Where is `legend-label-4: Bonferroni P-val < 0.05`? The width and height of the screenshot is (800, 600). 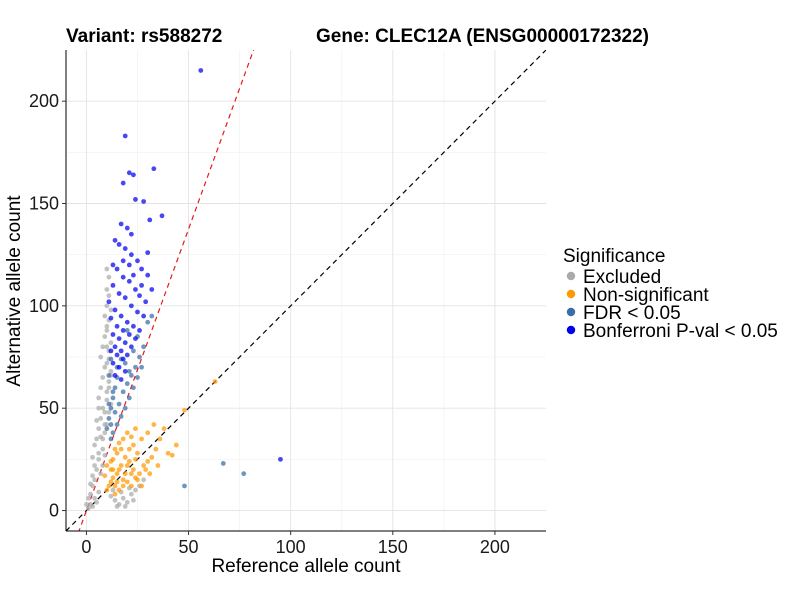
legend-label-4: Bonferroni P-val < 0.05 is located at coordinates (680, 331).